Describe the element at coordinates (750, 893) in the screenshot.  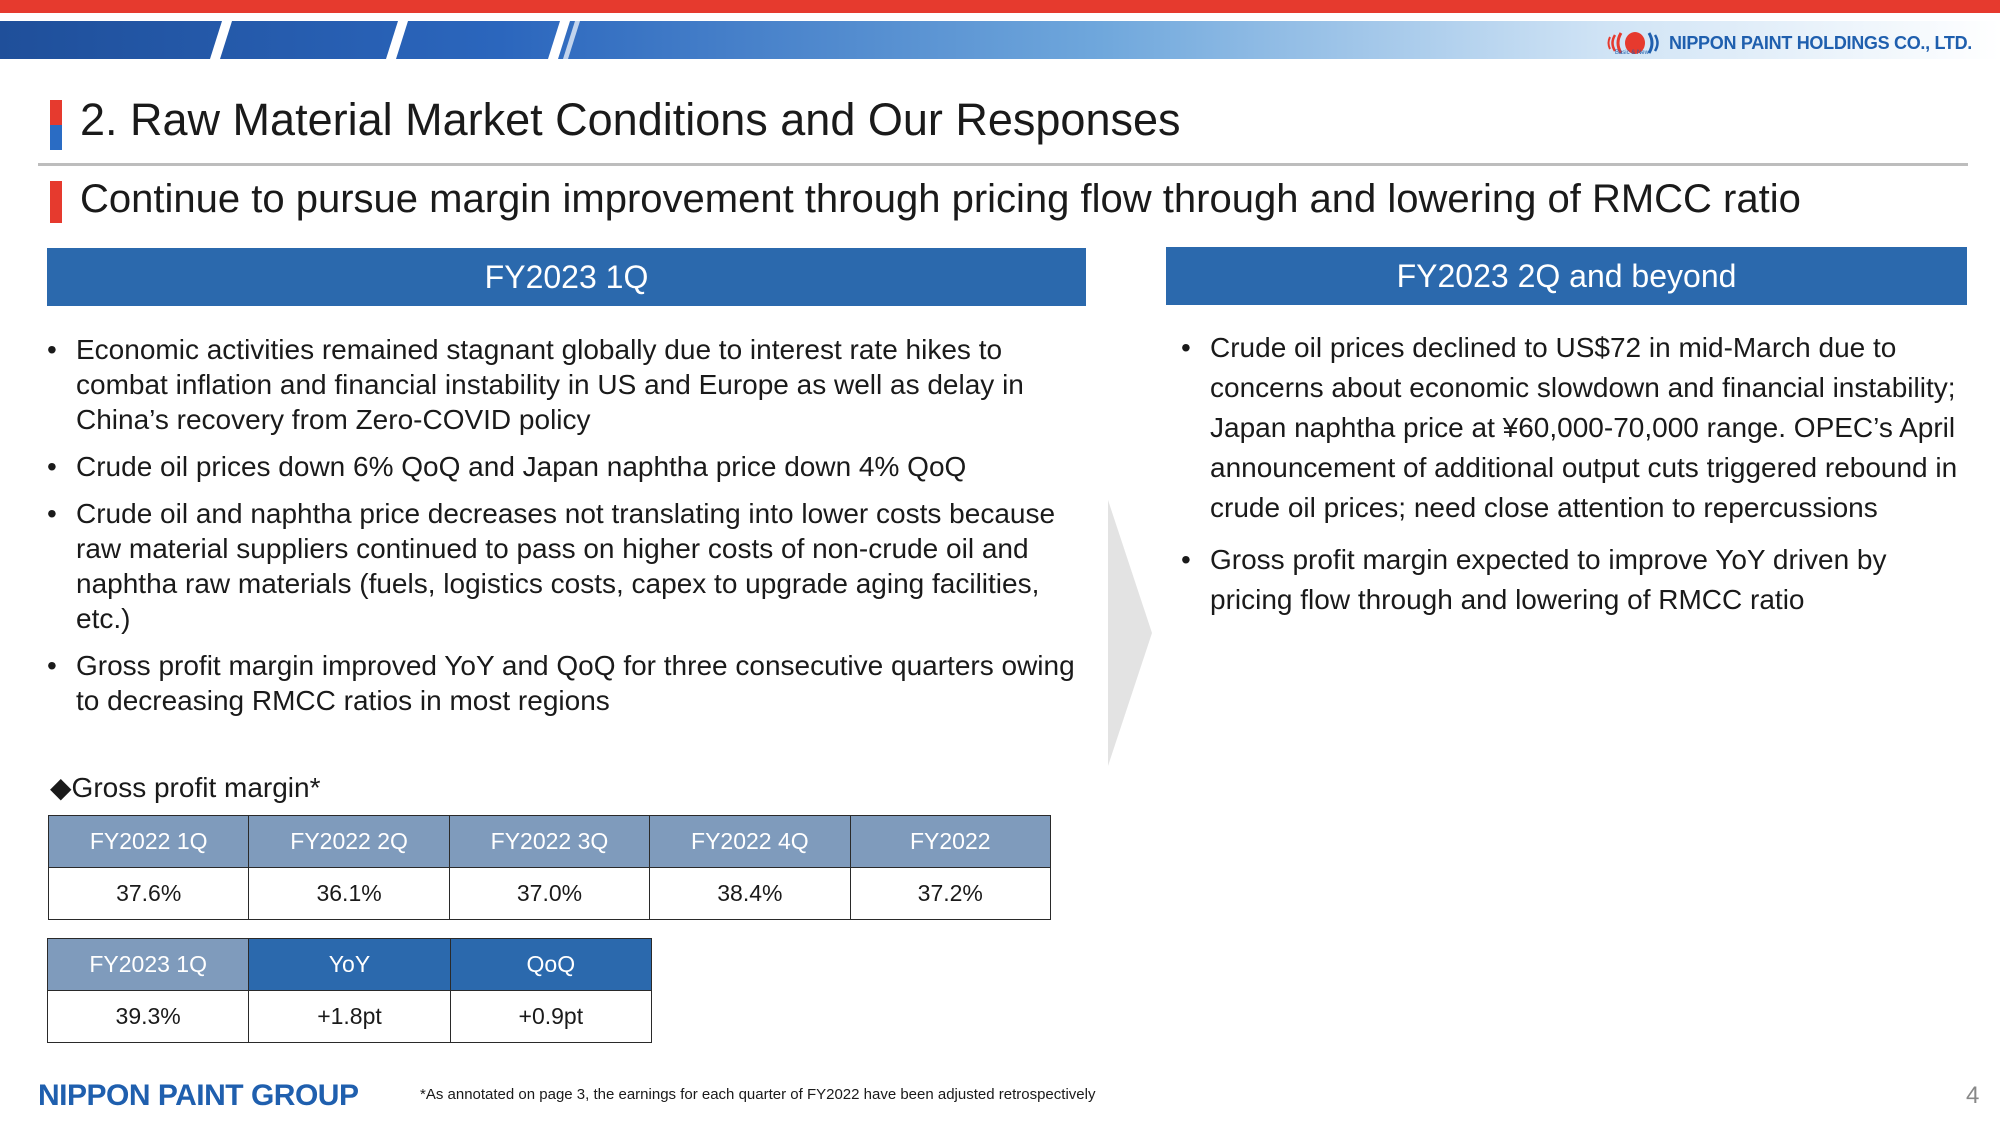
I see `table-cell: 38.4%` at that location.